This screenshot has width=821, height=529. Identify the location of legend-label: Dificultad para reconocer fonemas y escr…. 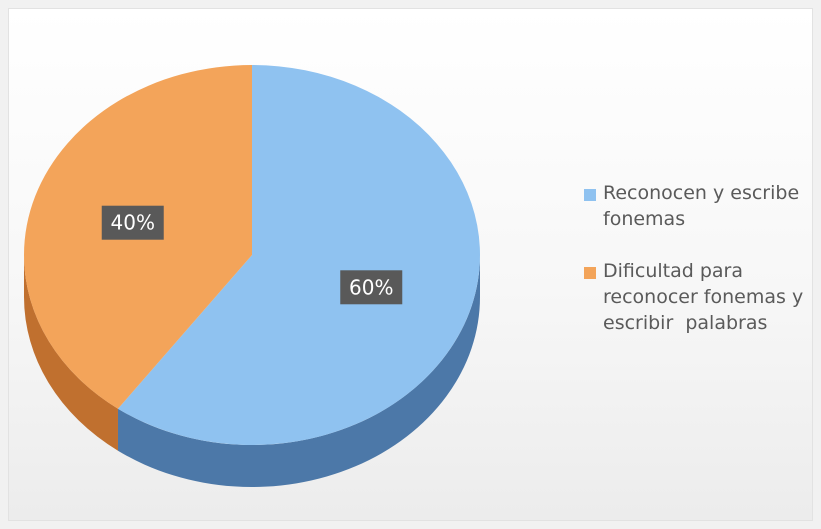
(706, 297).